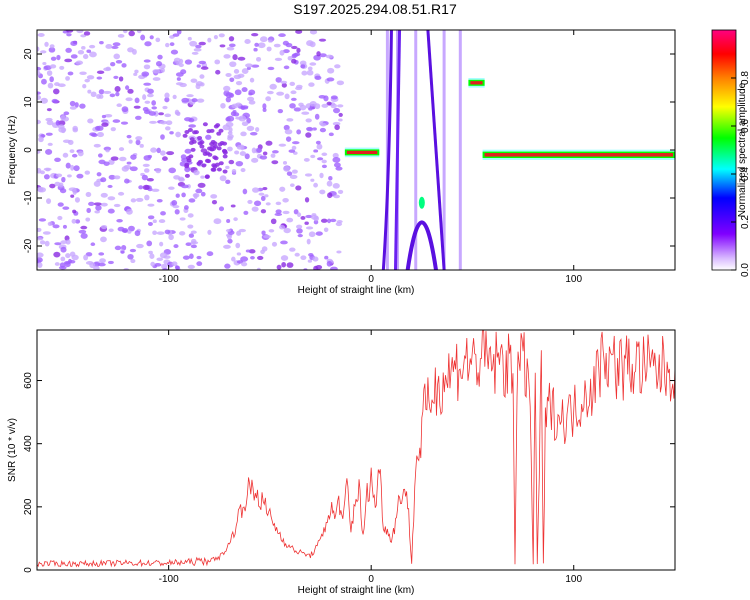  Describe the element at coordinates (28, 506) in the screenshot. I see `snr-ytick-label: 200` at that location.